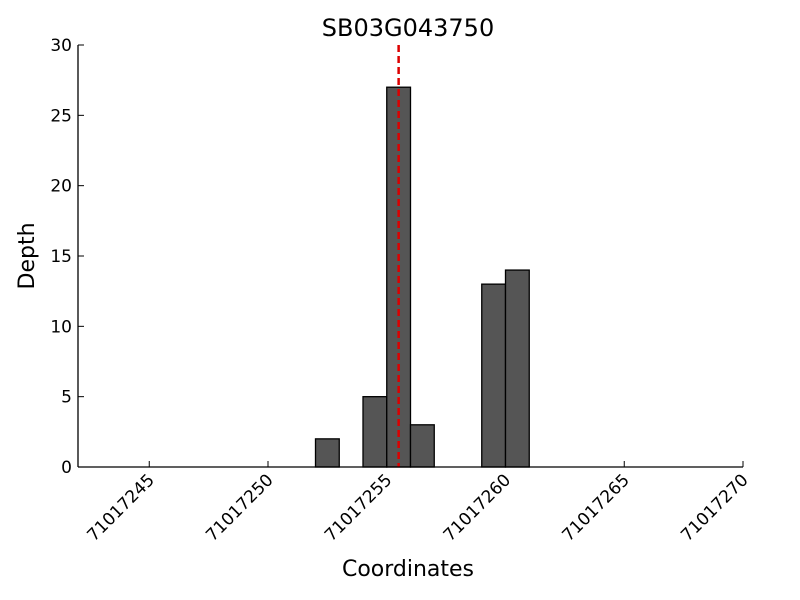  Describe the element at coordinates (66, 398) in the screenshot. I see `y-tick-label: 5` at that location.